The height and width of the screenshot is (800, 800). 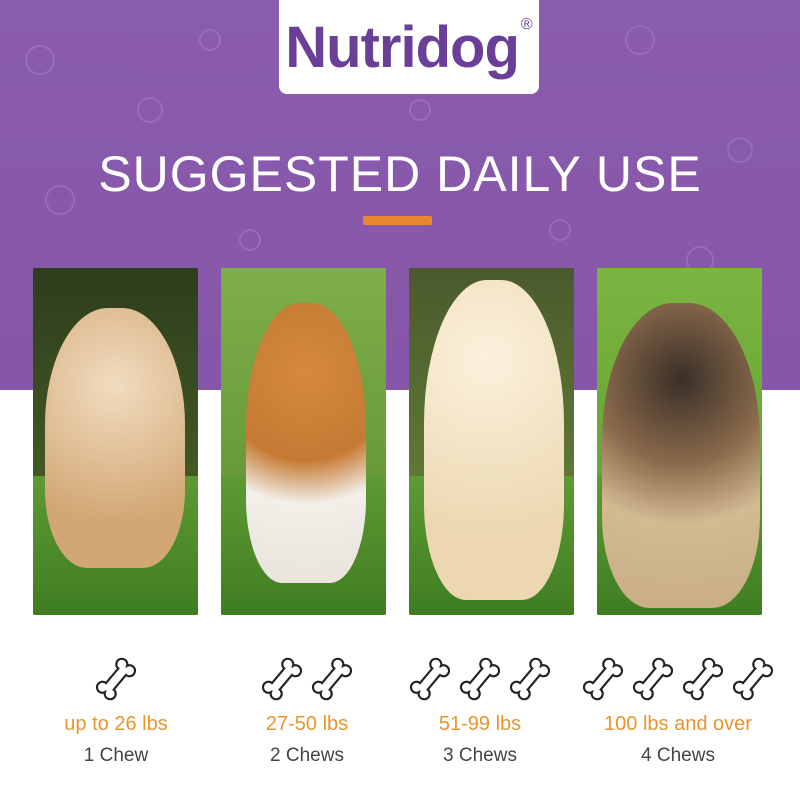 What do you see at coordinates (397, 220) in the screenshot?
I see `title-underline` at bounding box center [397, 220].